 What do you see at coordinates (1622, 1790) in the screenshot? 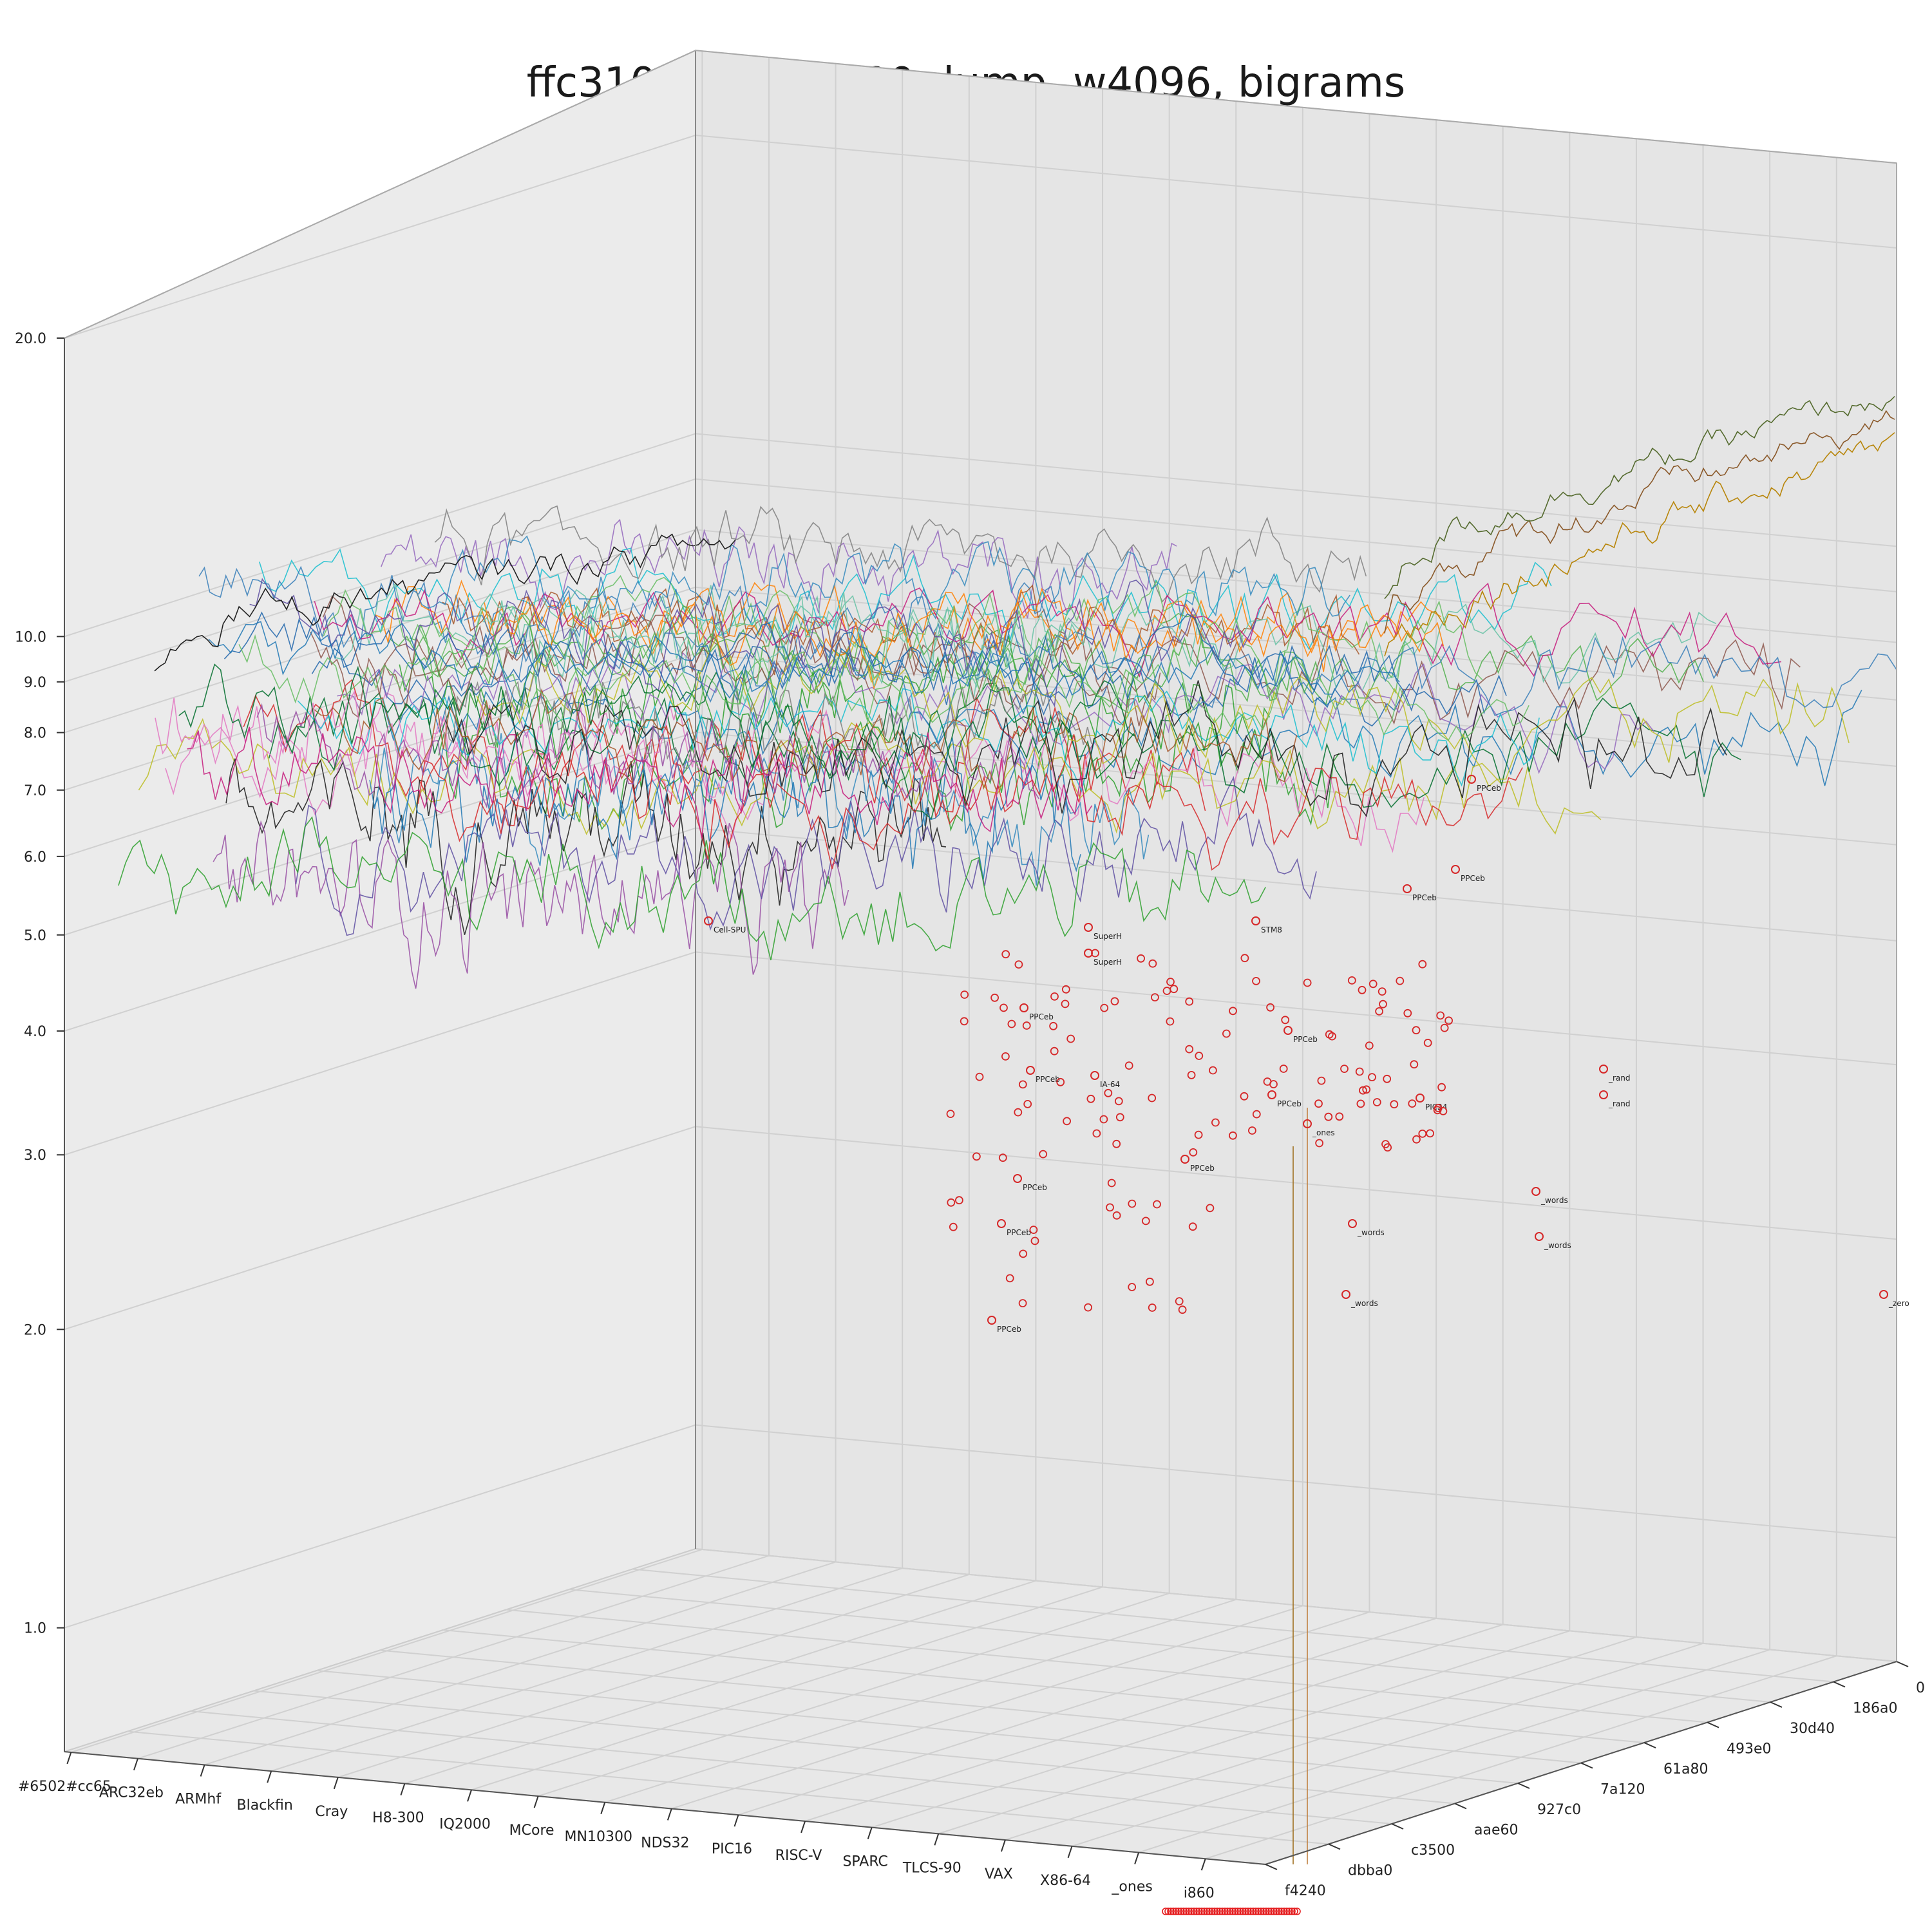
I see `y-tick-label: 7a120` at bounding box center [1622, 1790].